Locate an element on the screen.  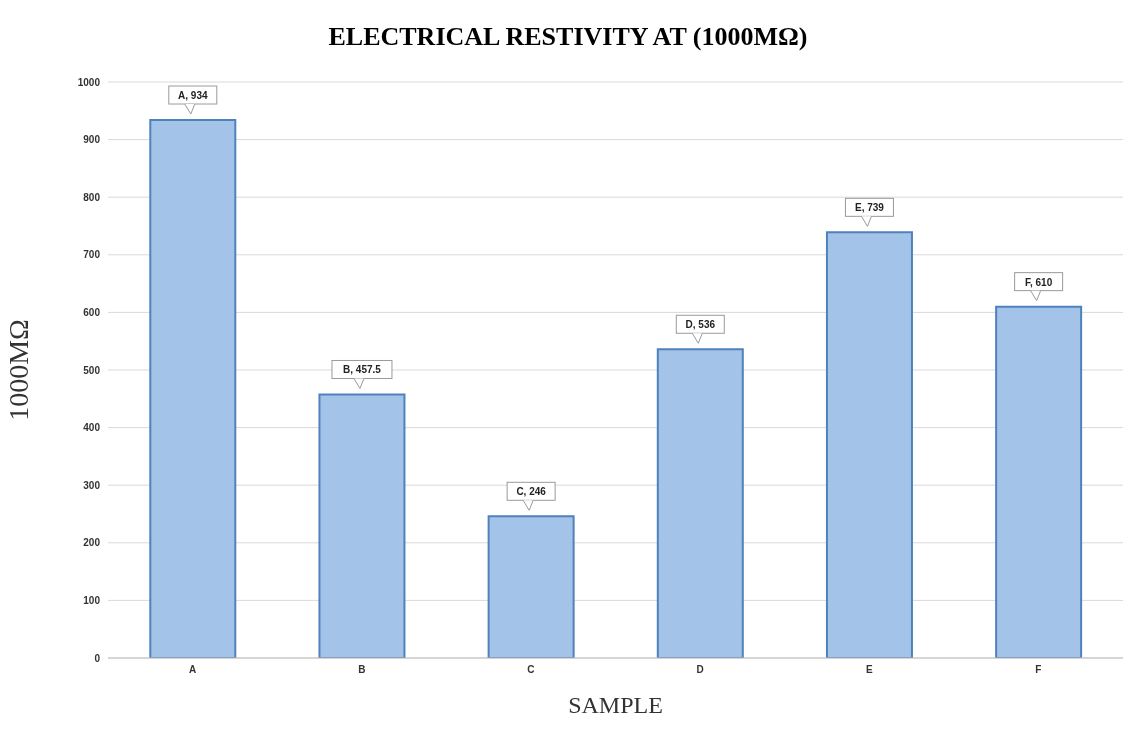
y-tick-label: 100 is located at coordinates (92, 600).